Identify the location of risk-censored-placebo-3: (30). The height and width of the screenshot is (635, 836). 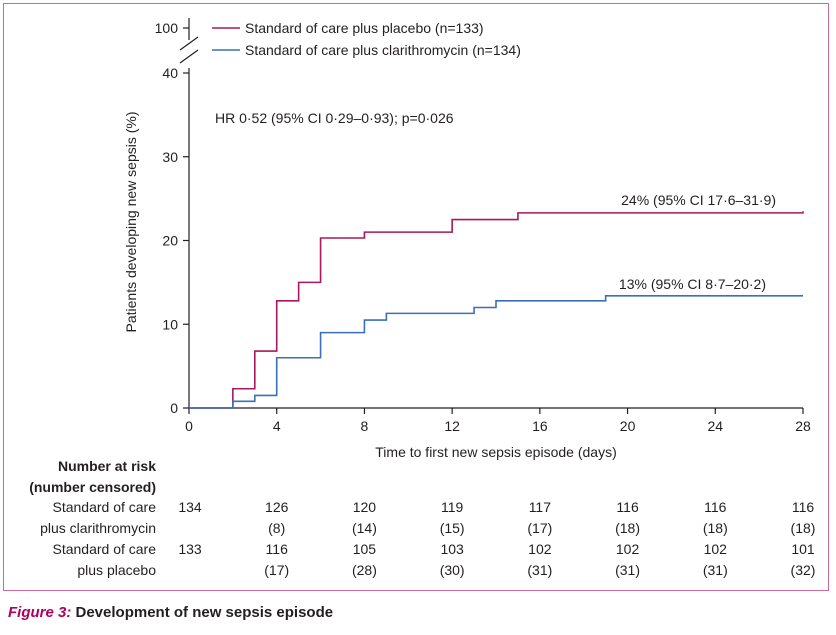
(452, 570).